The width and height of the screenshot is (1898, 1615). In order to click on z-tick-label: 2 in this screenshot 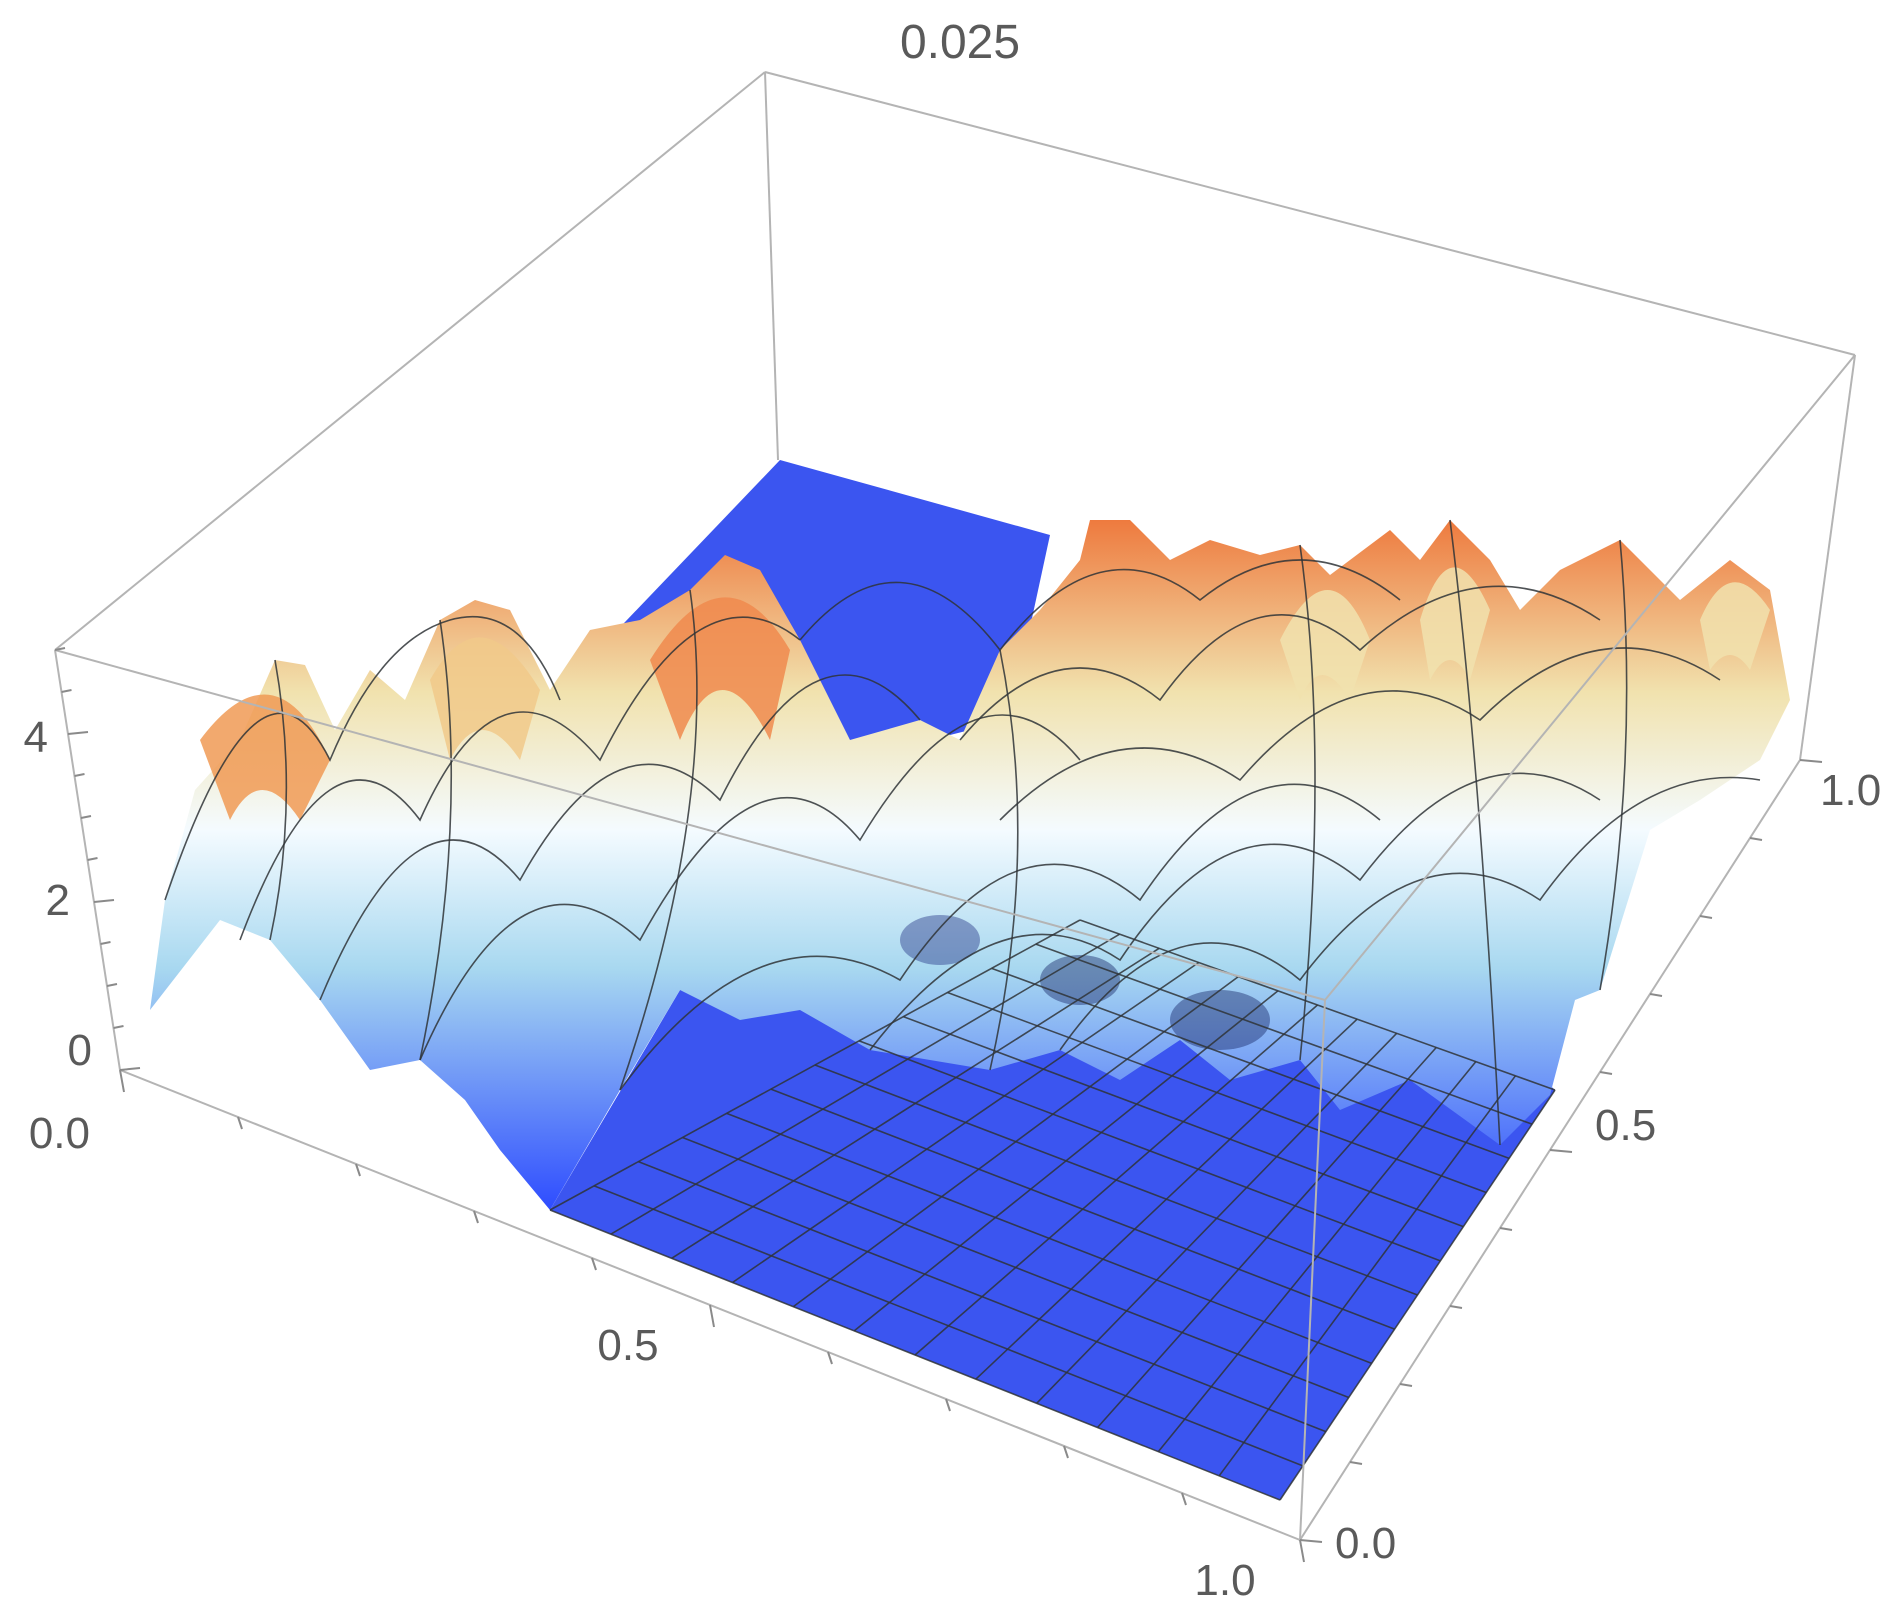, I will do `click(58, 900)`.